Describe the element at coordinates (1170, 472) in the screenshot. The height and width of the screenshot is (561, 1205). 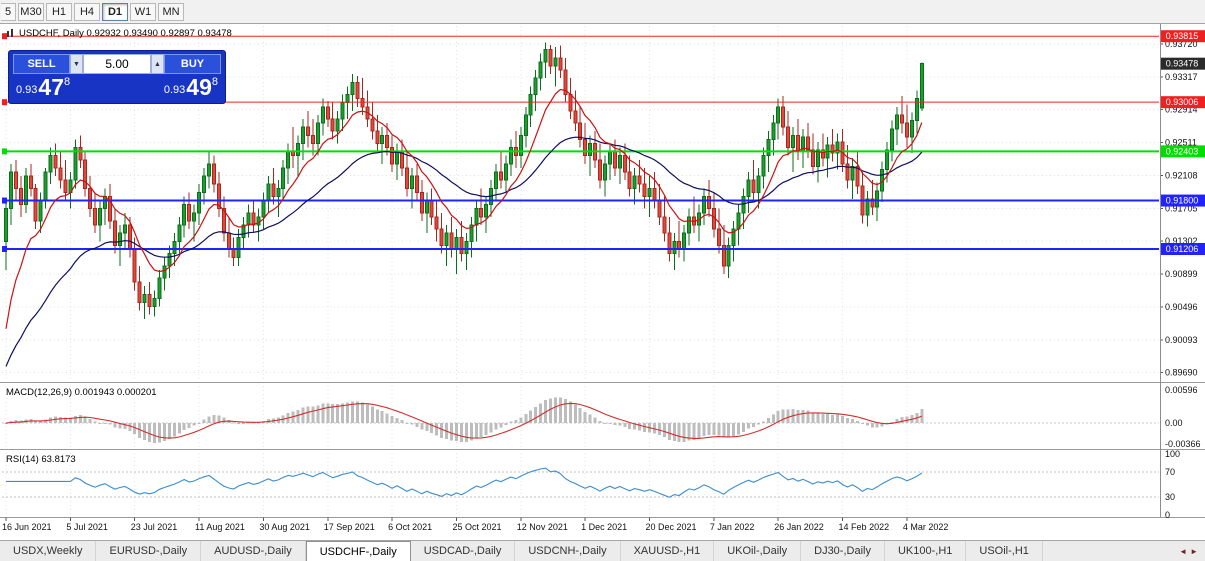
I see `rsi-axis-label: 70` at that location.